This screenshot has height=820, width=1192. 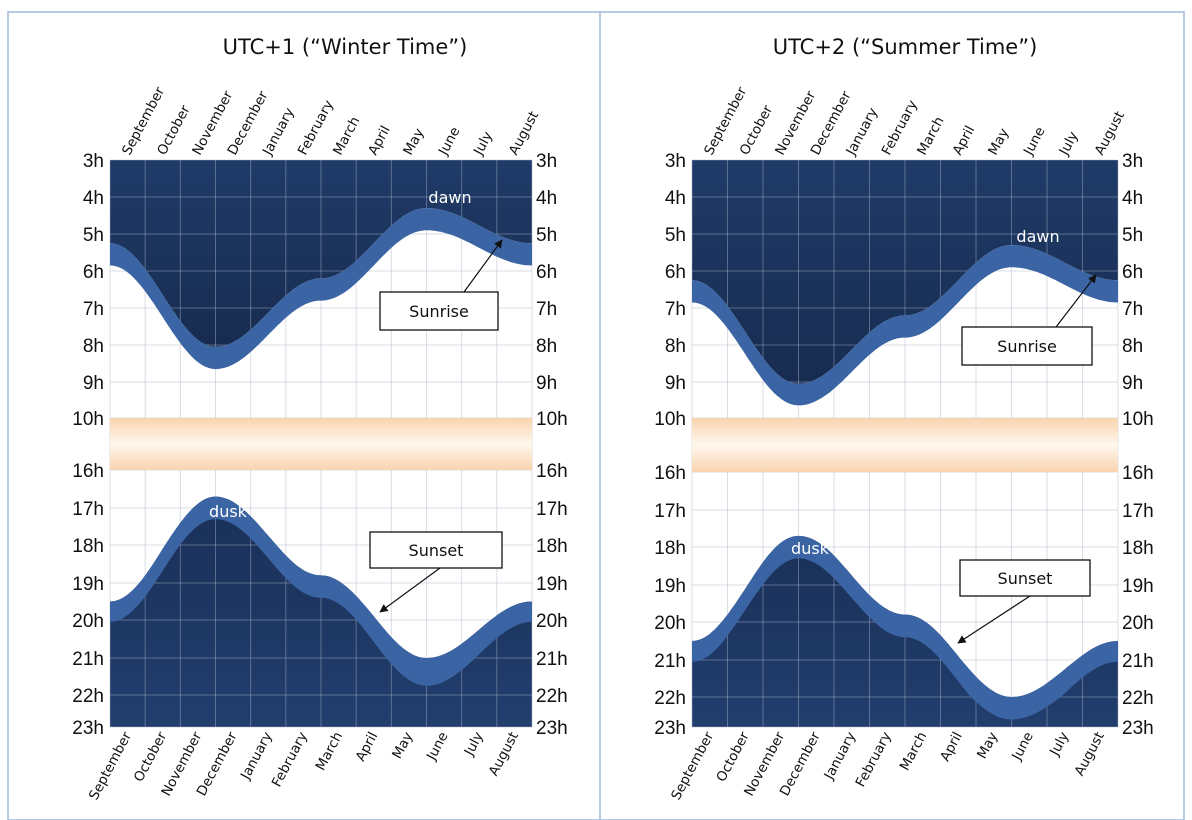 What do you see at coordinates (110, 766) in the screenshot?
I see `x-tick-label-bottom: September` at bounding box center [110, 766].